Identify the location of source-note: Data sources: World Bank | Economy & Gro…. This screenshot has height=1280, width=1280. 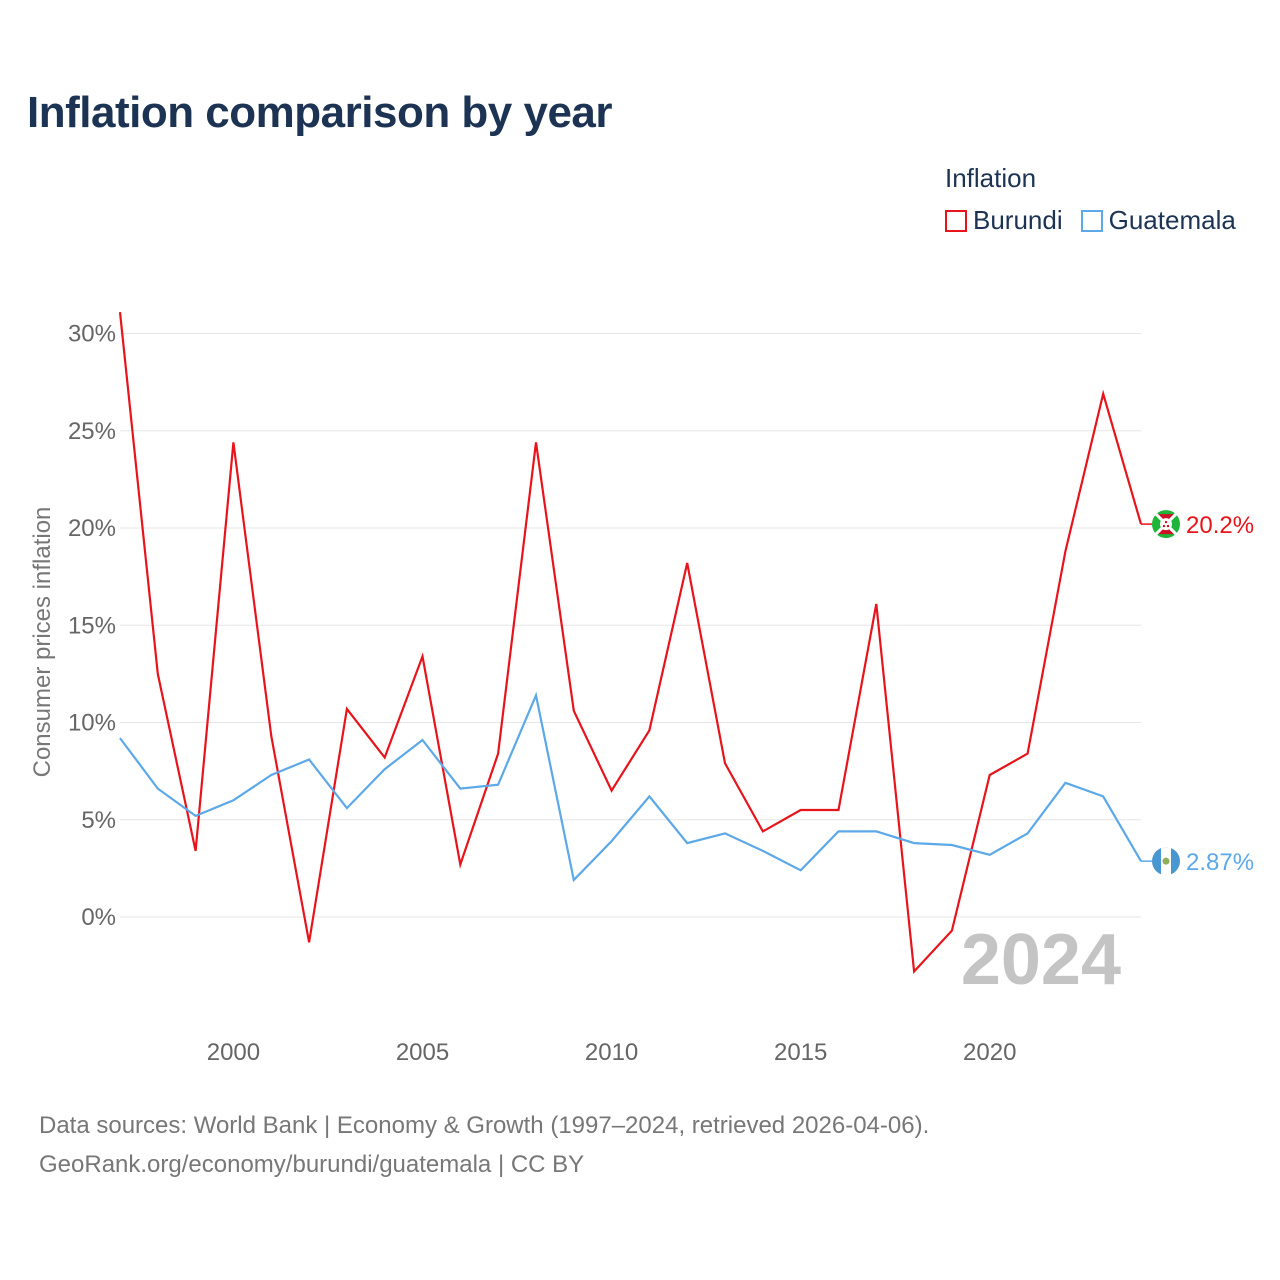
(484, 1145).